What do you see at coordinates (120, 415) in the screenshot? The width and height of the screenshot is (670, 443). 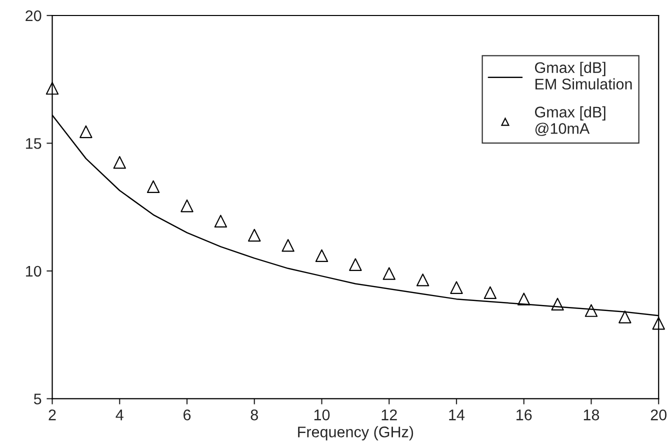 I see `x-tick-label: 4` at bounding box center [120, 415].